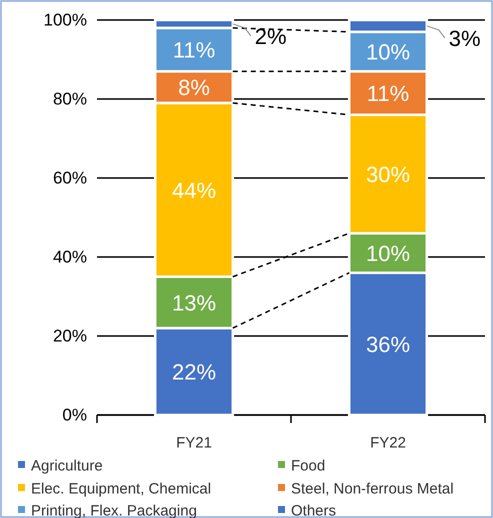  Describe the element at coordinates (194, 443) in the screenshot. I see `x-tick-label: FY21` at that location.